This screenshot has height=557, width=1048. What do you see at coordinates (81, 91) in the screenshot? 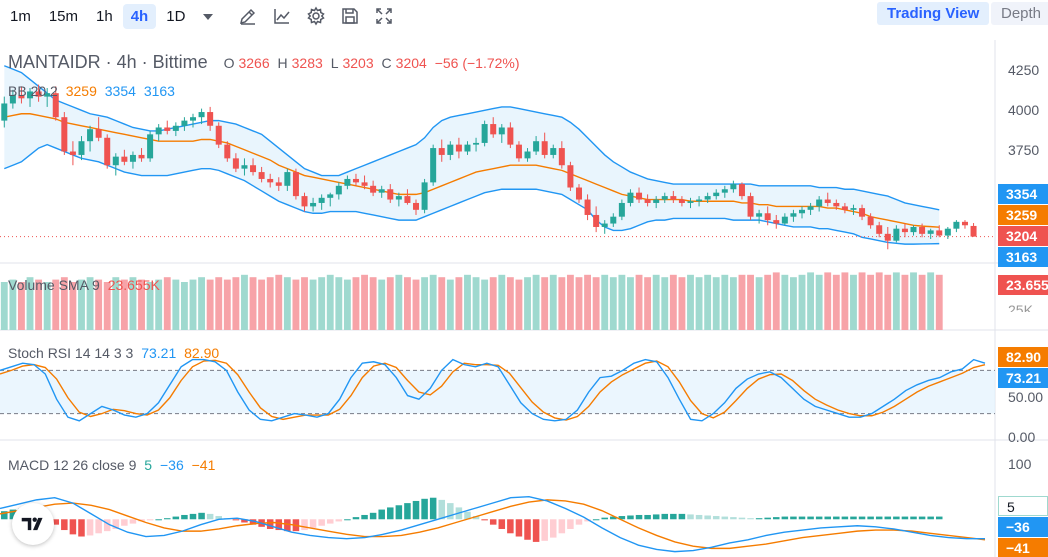
I see `bb-basis-value: 3259` at bounding box center [81, 91].